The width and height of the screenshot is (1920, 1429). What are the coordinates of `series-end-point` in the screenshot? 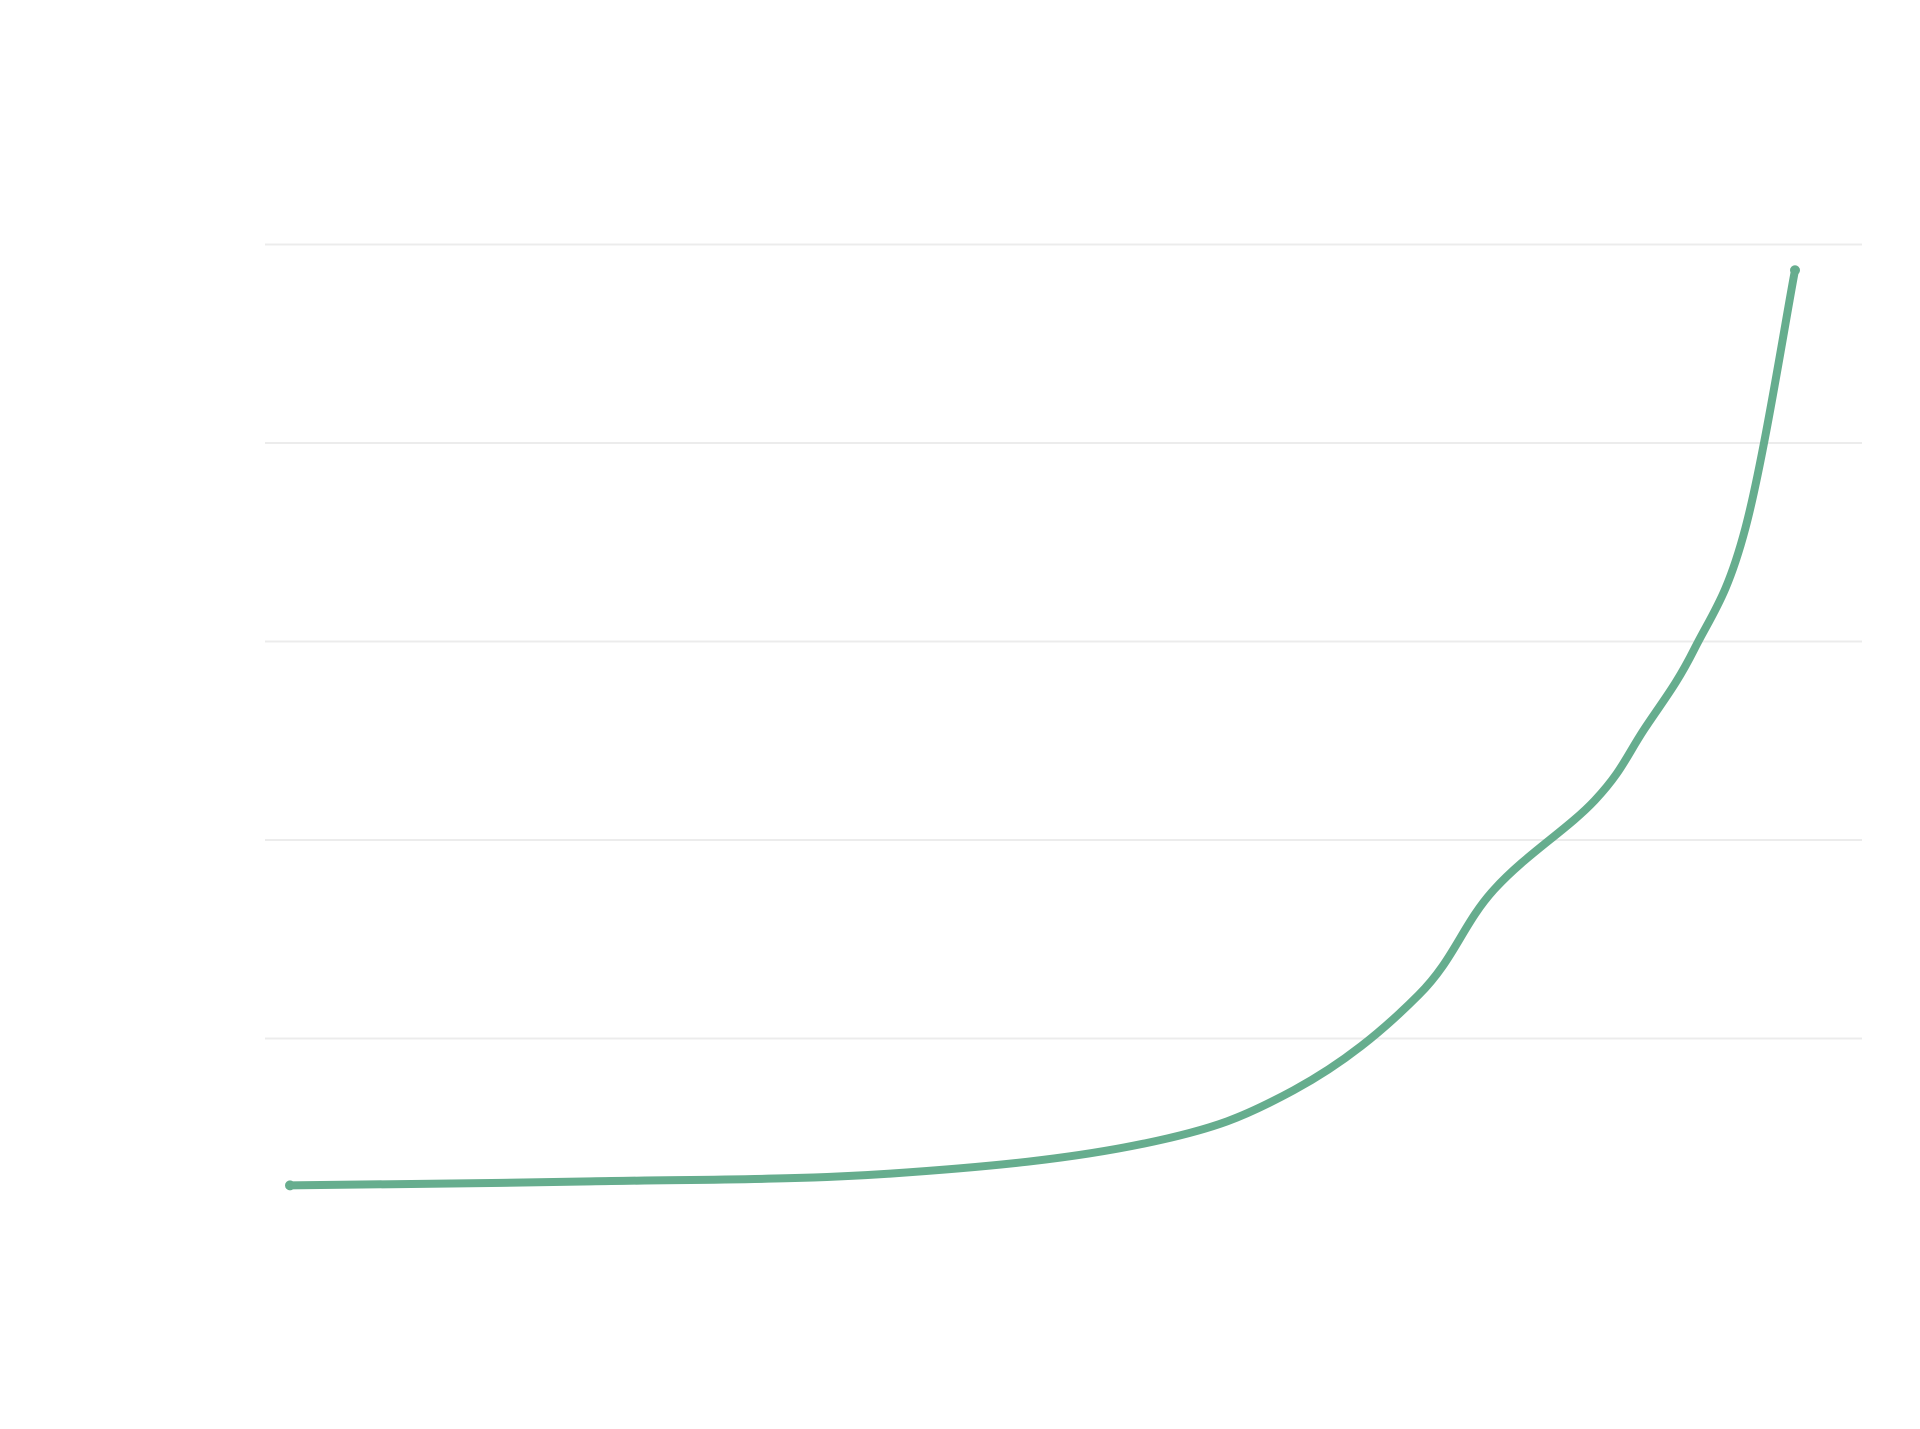 It's located at (1795, 270).